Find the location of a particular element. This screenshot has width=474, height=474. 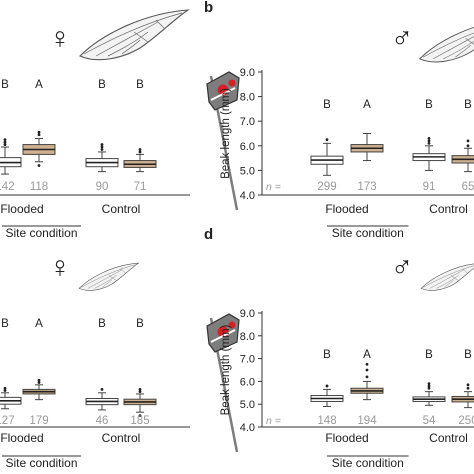

n-value: 91 is located at coordinates (429, 187).